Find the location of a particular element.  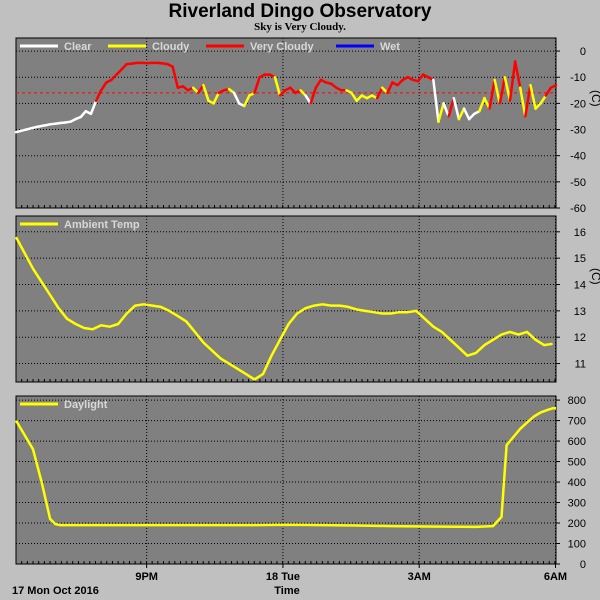

ytick-label-sky-6: -60 is located at coordinates (578, 209).